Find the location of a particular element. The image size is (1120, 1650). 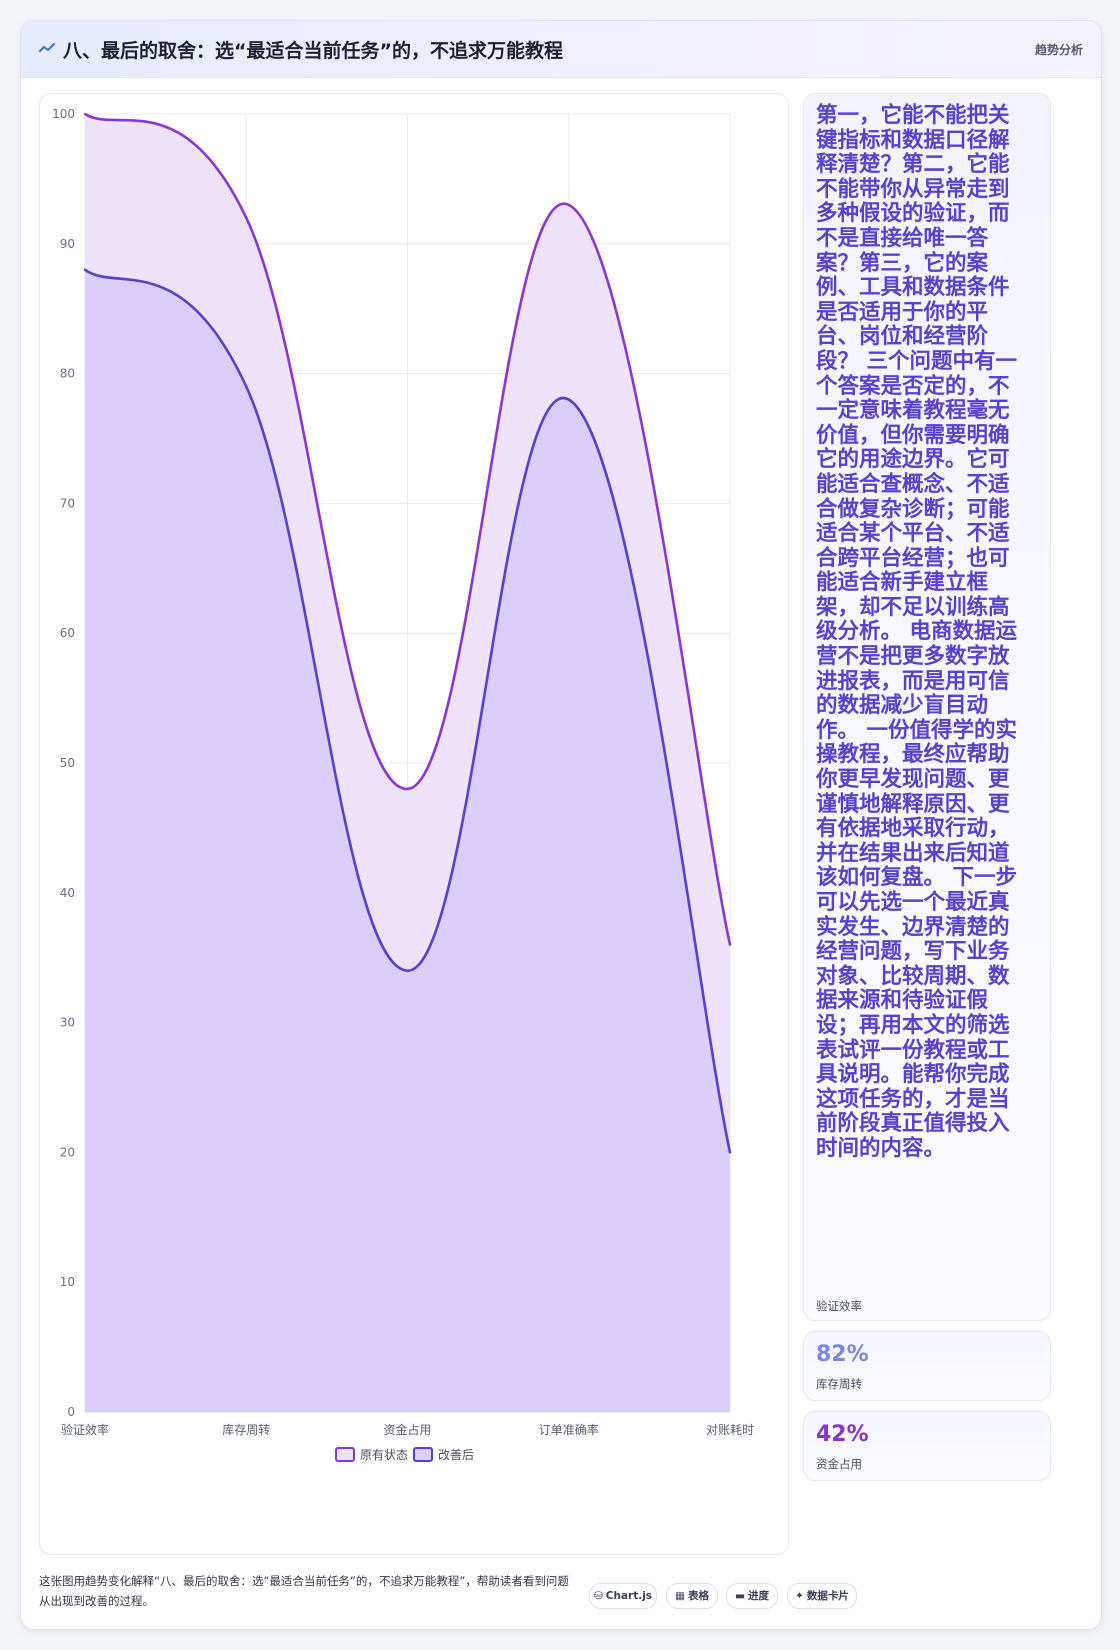

card-title: 八、最后的取舍：选“最适合当前任务”的，不追求万能教程 is located at coordinates (313, 51).